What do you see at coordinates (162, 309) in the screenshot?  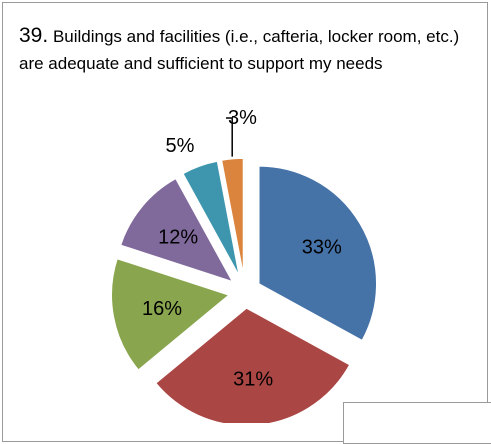 I see `slice-label-3: 16%` at bounding box center [162, 309].